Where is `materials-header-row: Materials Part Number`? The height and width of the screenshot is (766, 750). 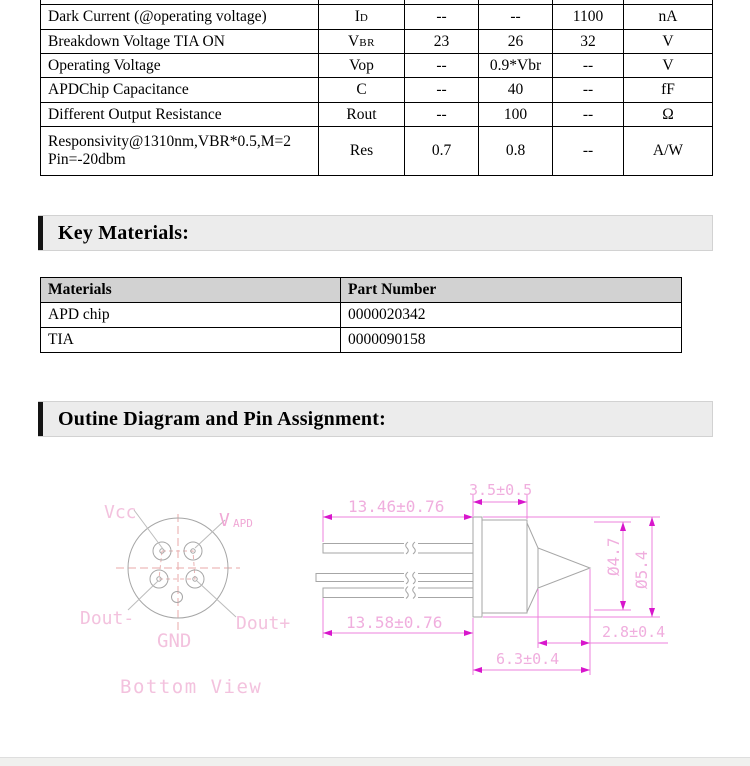
materials-header-row: Materials Part Number is located at coordinates (361, 290).